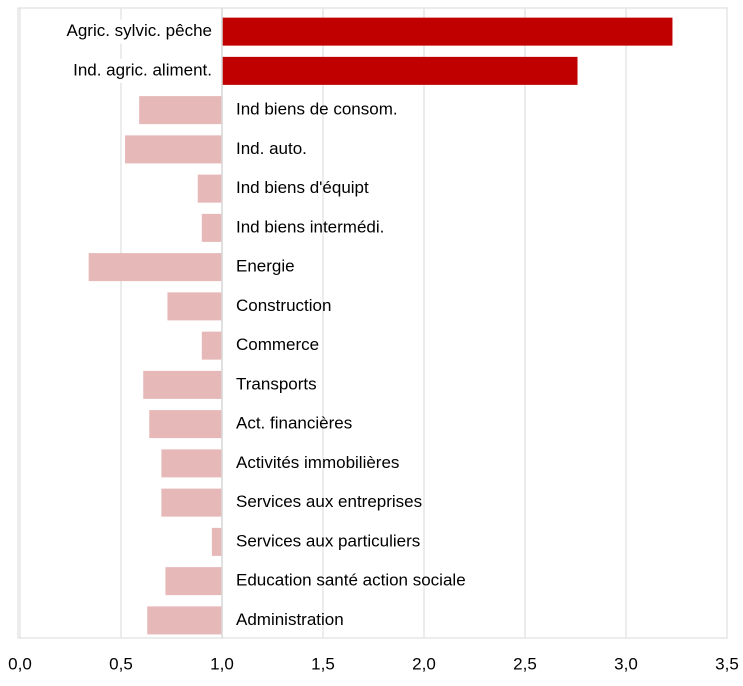 The width and height of the screenshot is (743, 686). Describe the element at coordinates (283, 305) in the screenshot. I see `category-label: Construction` at that location.